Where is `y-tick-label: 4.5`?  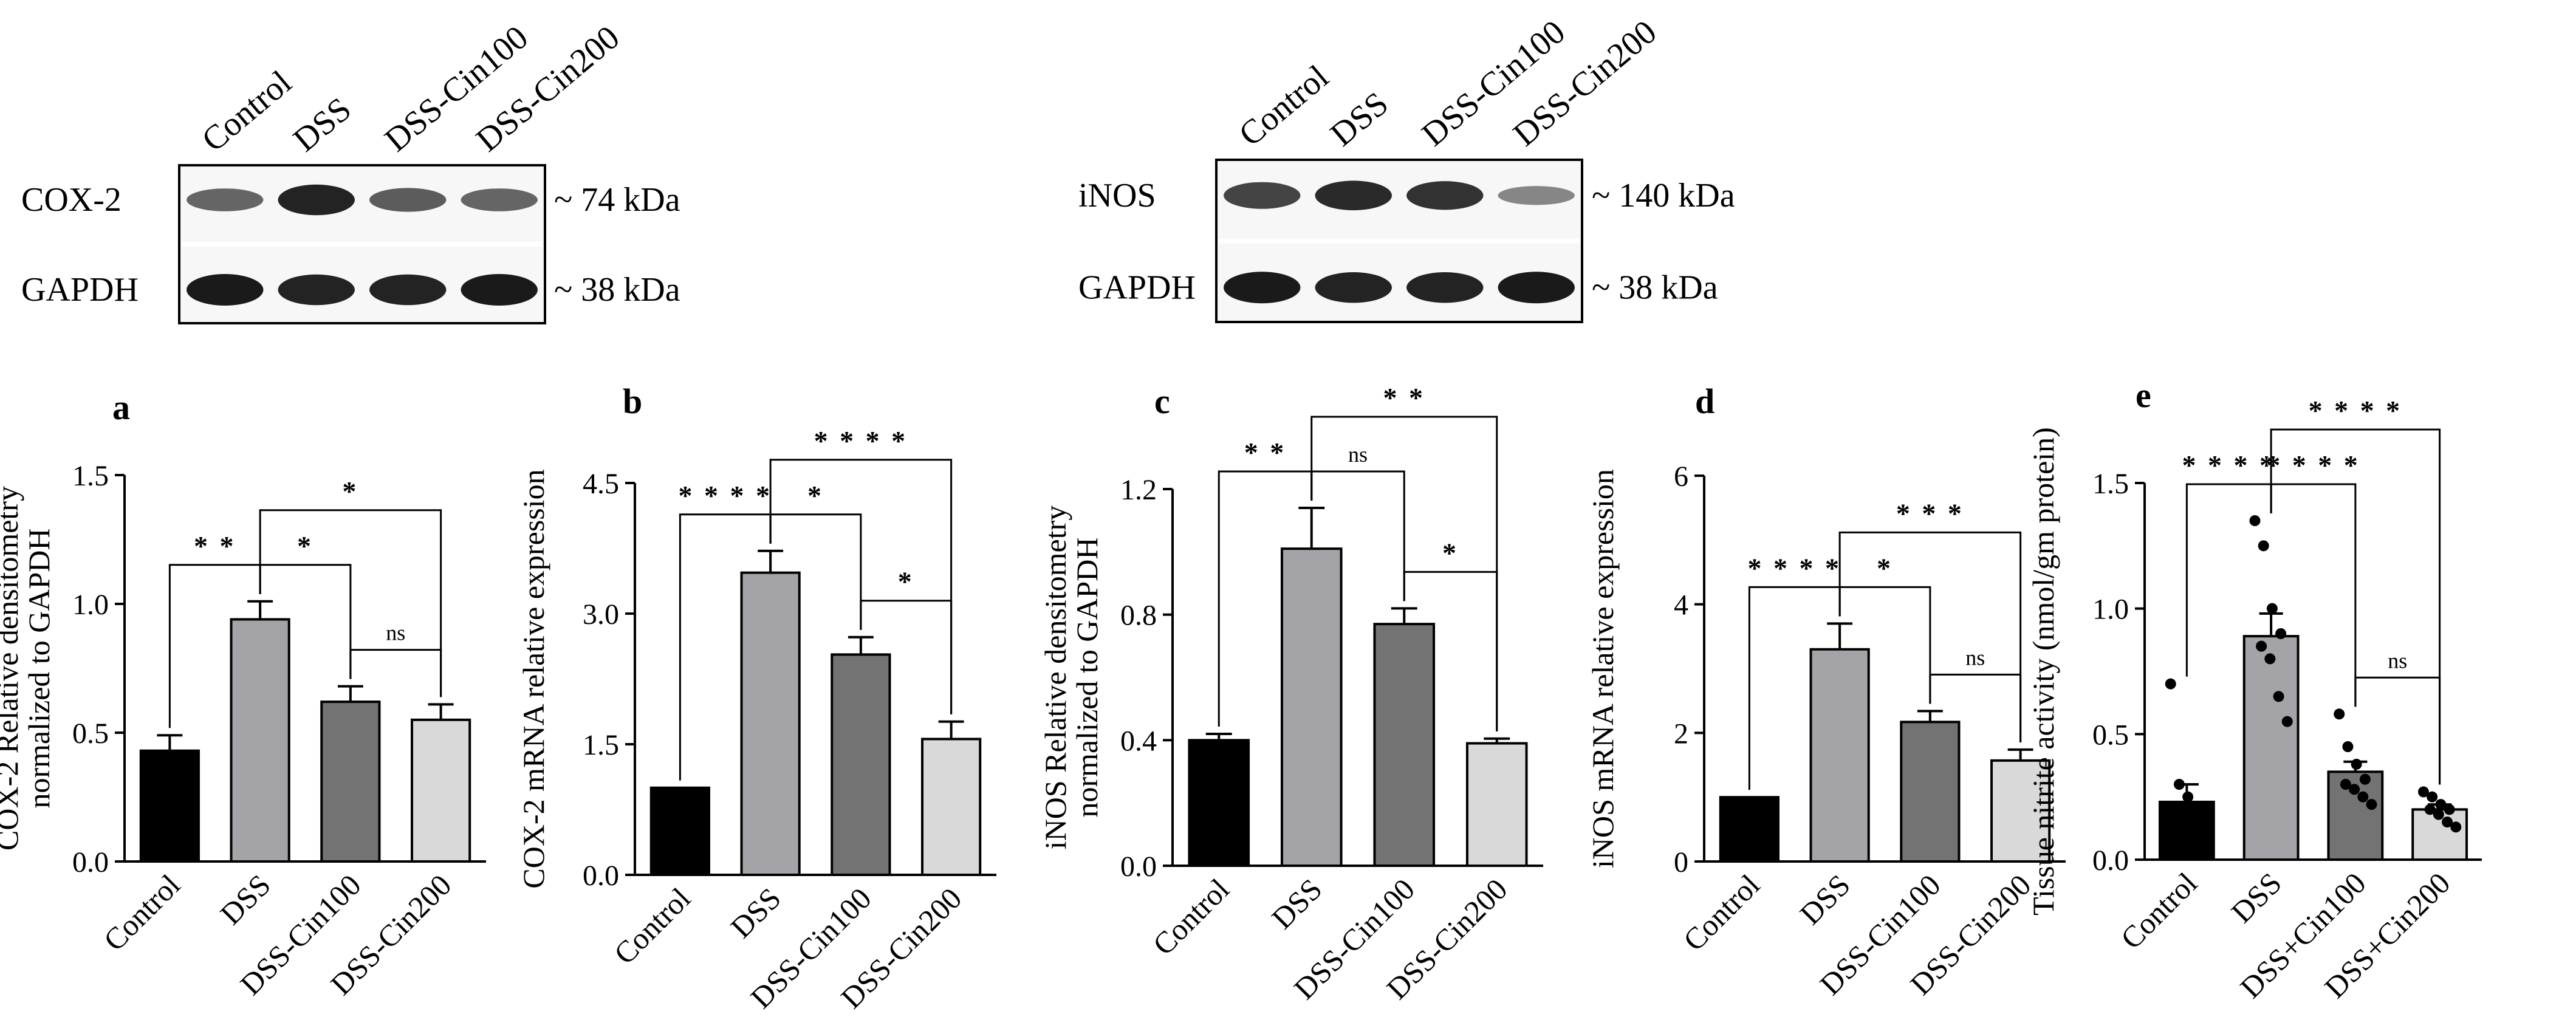
y-tick-label: 4.5 is located at coordinates (601, 484).